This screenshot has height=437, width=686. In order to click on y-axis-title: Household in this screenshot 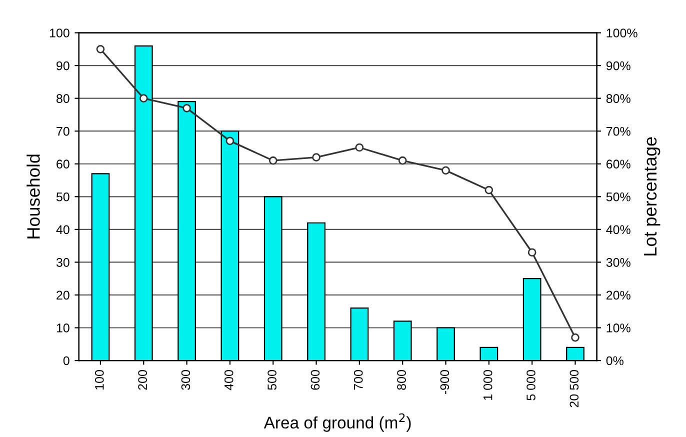, I will do `click(33, 196)`.